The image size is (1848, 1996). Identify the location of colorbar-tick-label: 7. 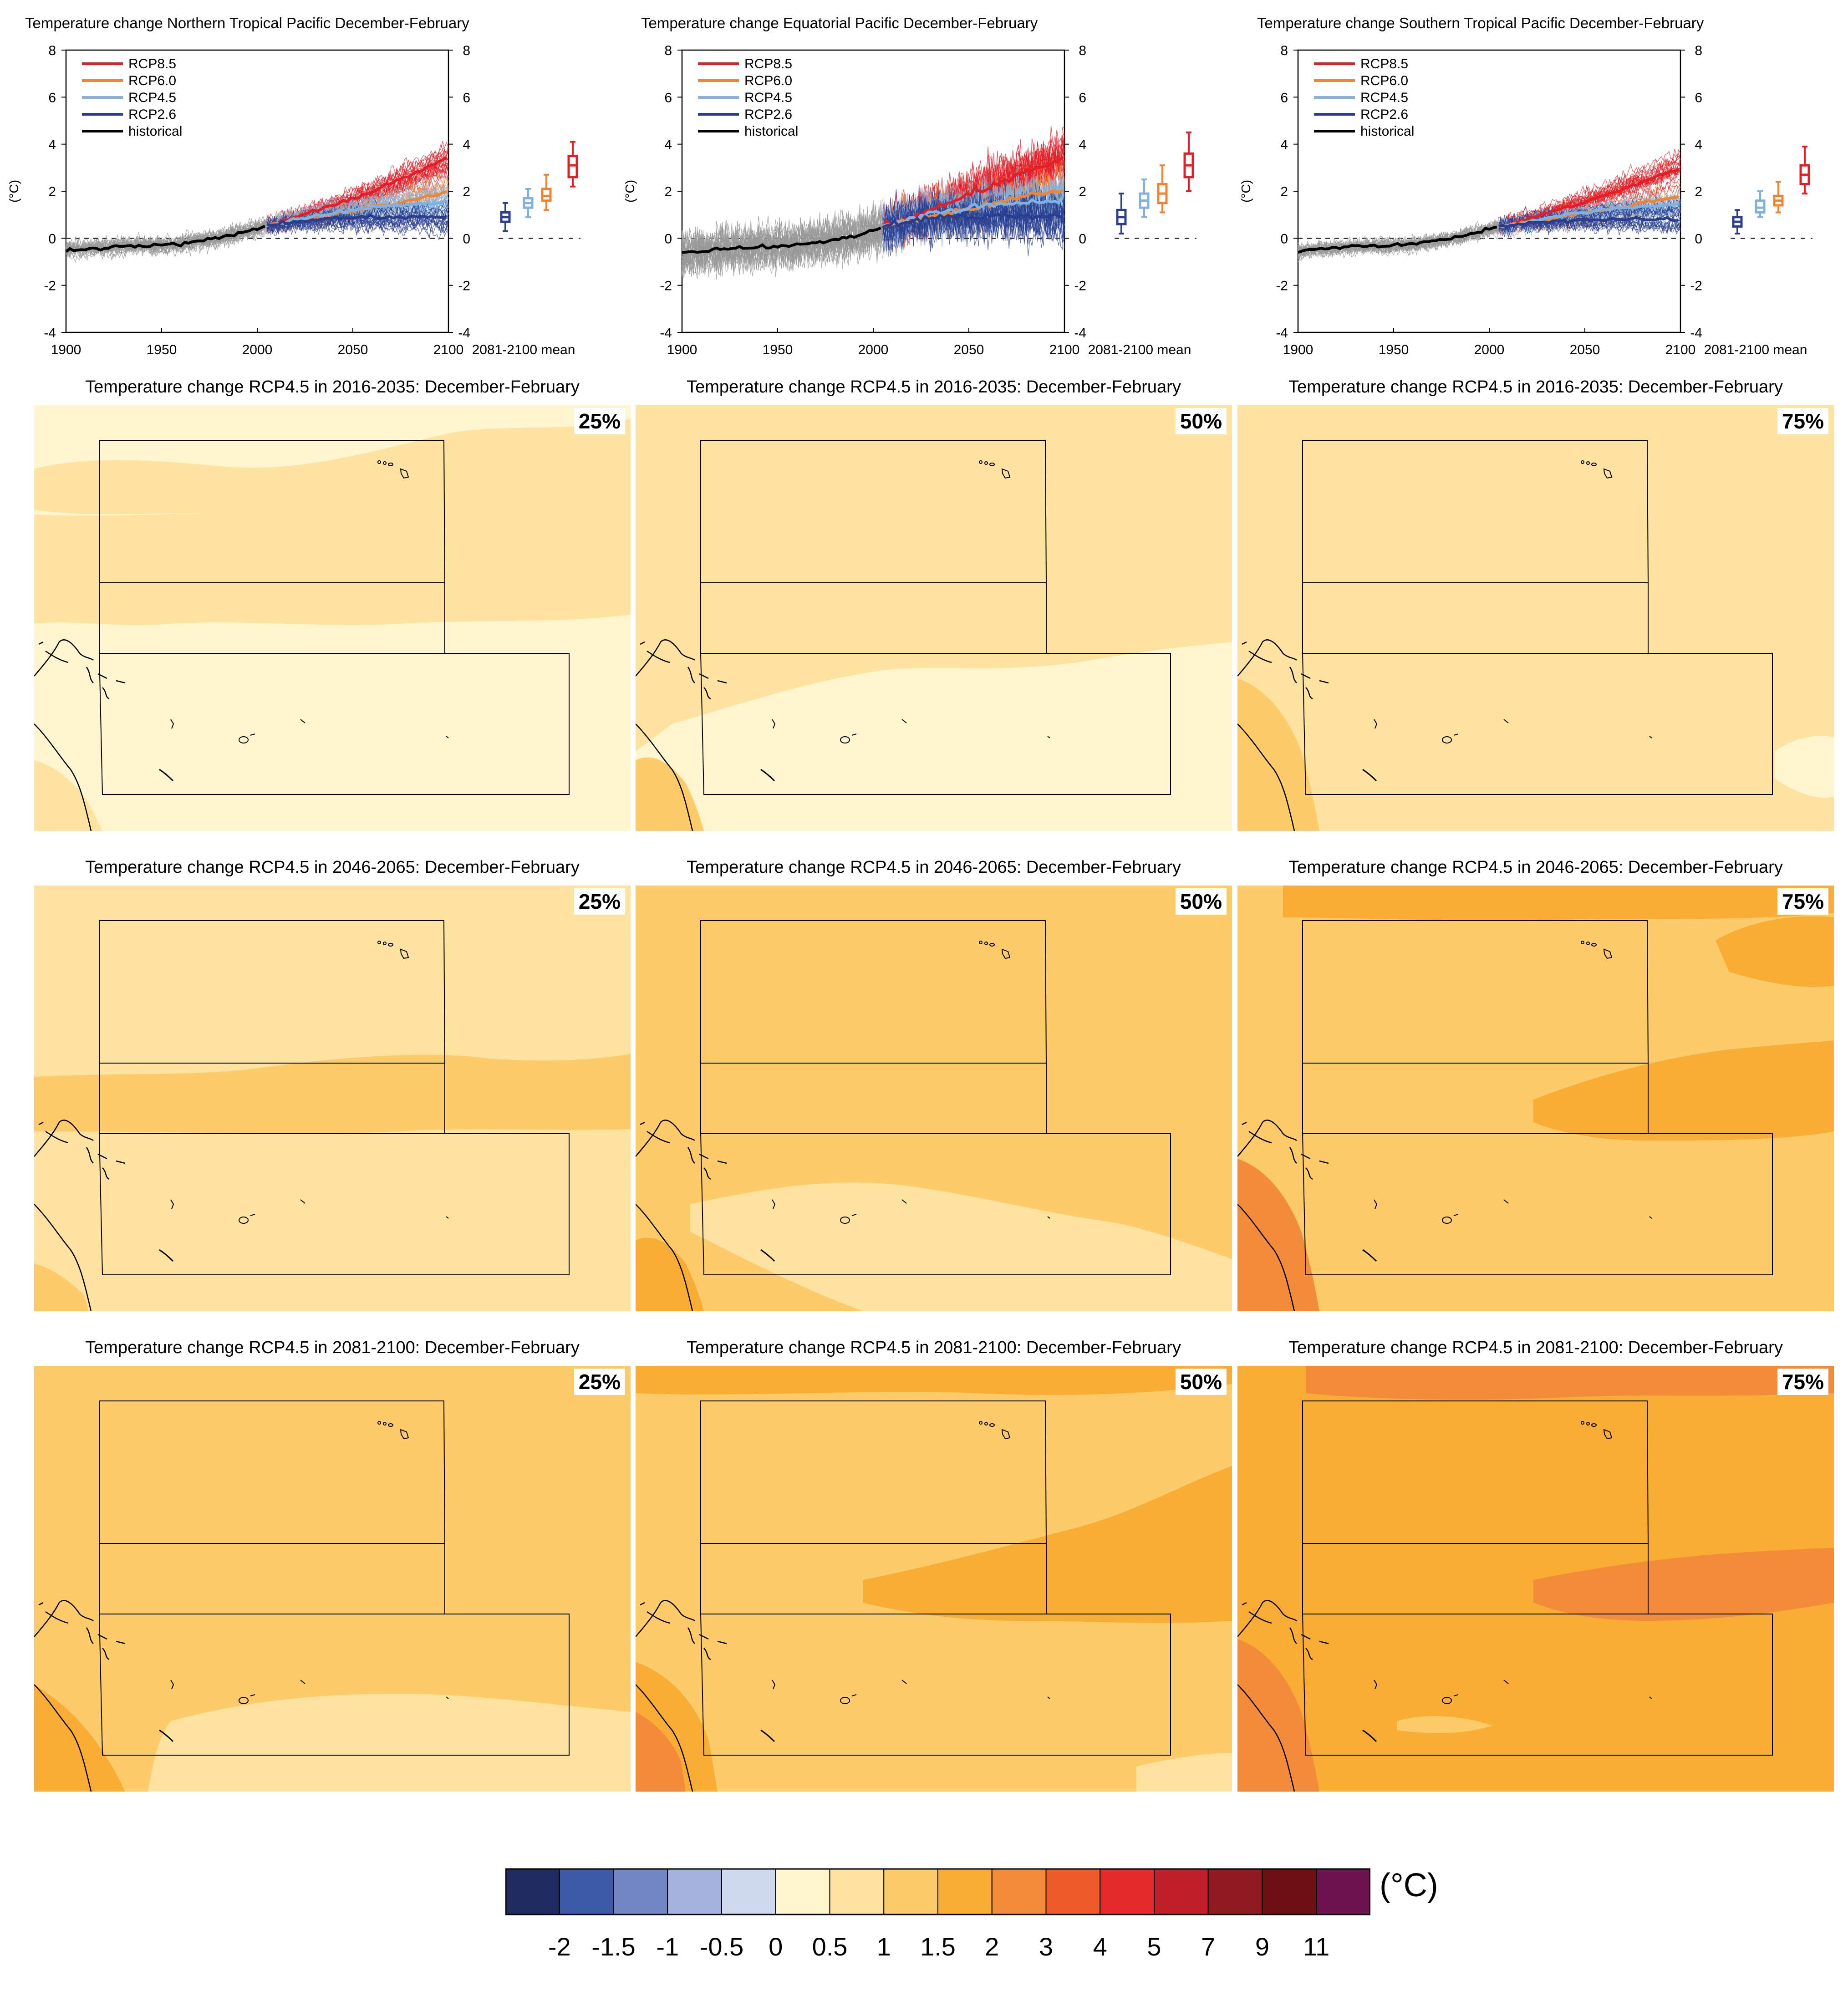
(1208, 1946).